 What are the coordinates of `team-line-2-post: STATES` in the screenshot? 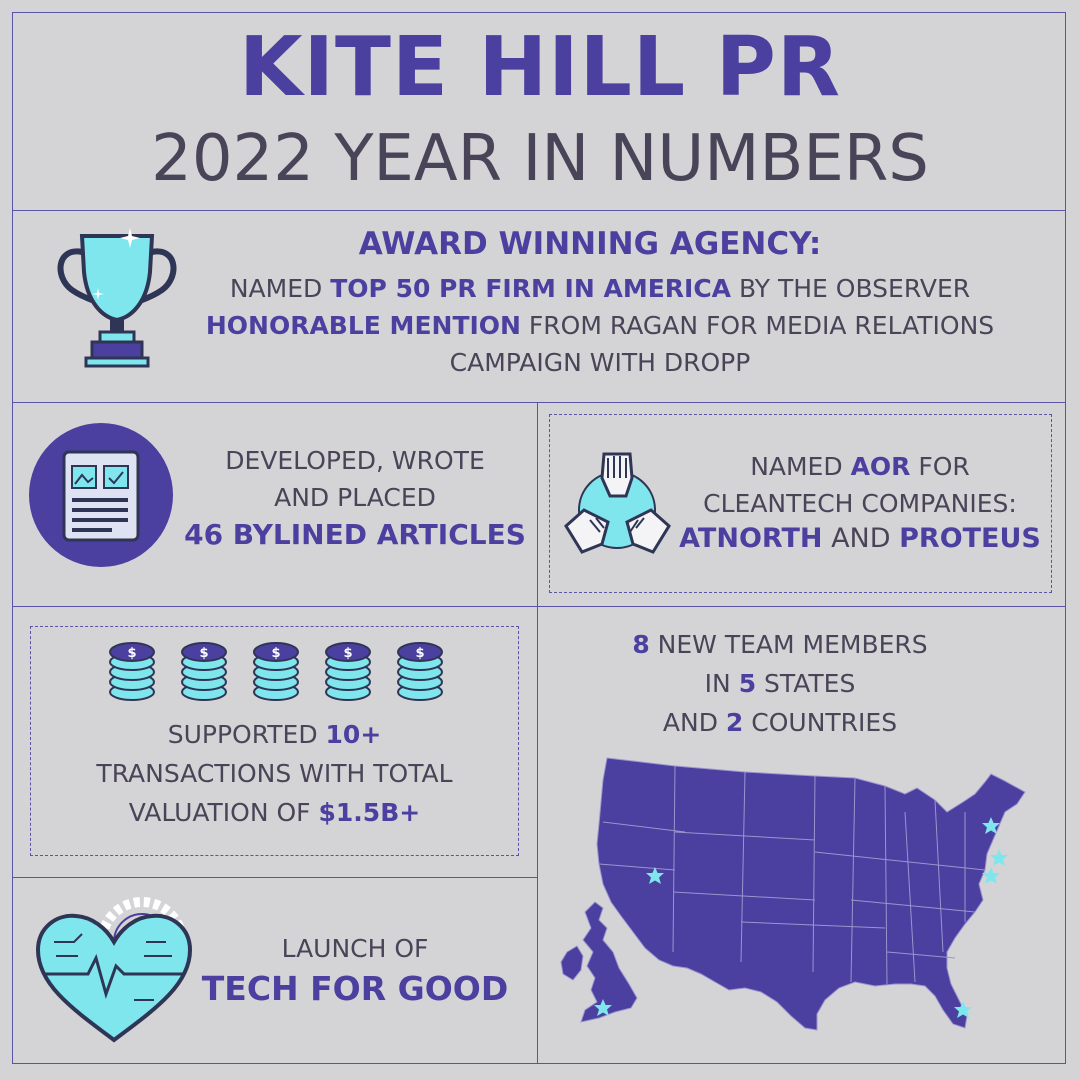 It's located at (806, 683).